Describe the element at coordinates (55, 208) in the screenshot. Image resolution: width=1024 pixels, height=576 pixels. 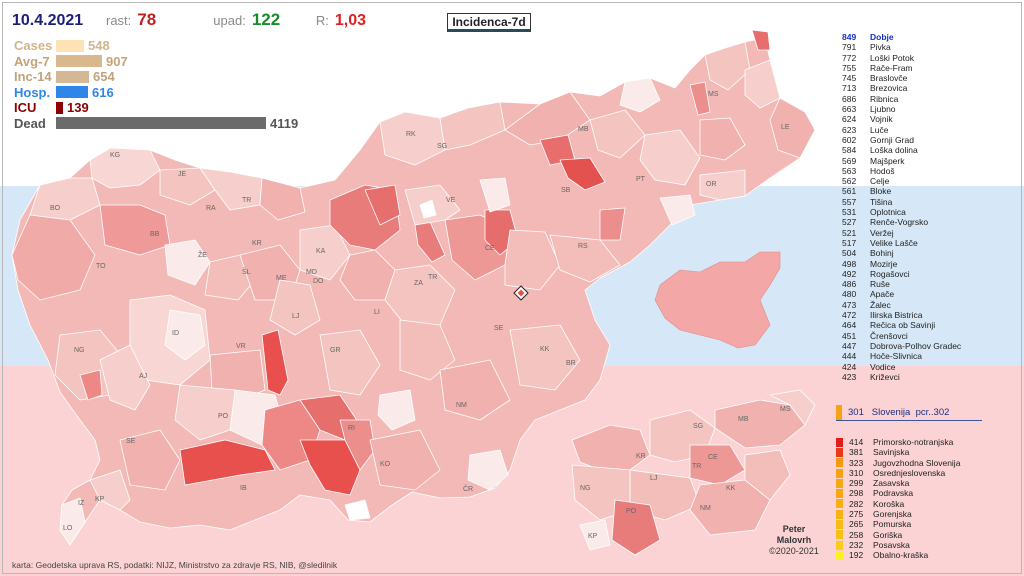
I see `map-label: BO` at that location.